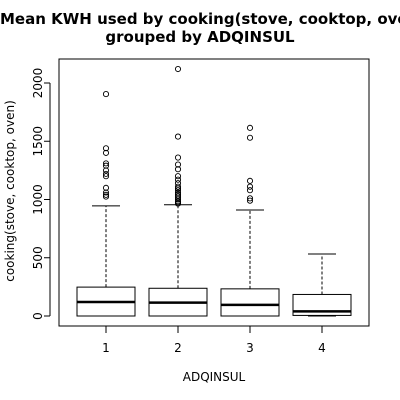 The height and width of the screenshot is (400, 400). I want to click on x-tick-label: 4, so click(322, 348).